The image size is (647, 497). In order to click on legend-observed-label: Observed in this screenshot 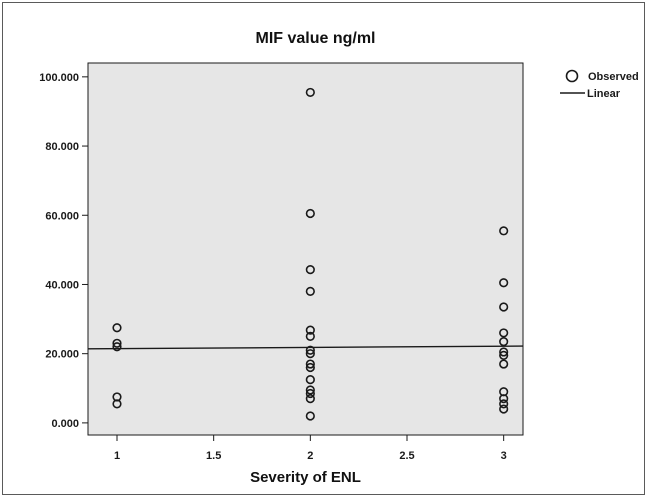, I will do `click(613, 77)`.